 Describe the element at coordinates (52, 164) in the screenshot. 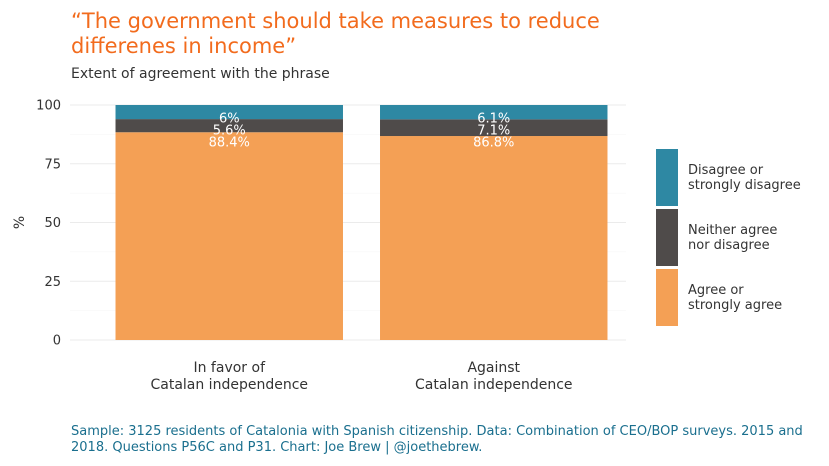

I see `y-tick-label: 75` at that location.